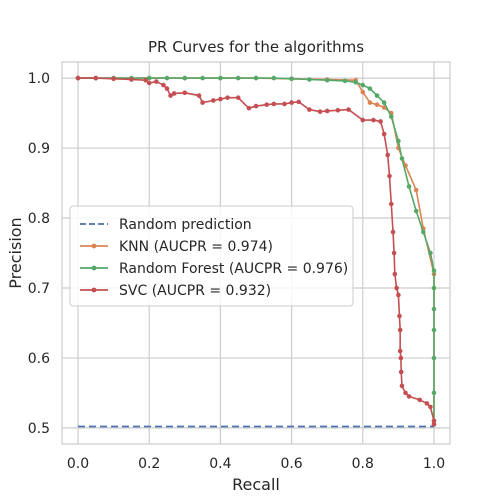 Image resolution: width=500 pixels, height=500 pixels. Describe the element at coordinates (291, 464) in the screenshot. I see `x-tick-label: 0.6` at that location.